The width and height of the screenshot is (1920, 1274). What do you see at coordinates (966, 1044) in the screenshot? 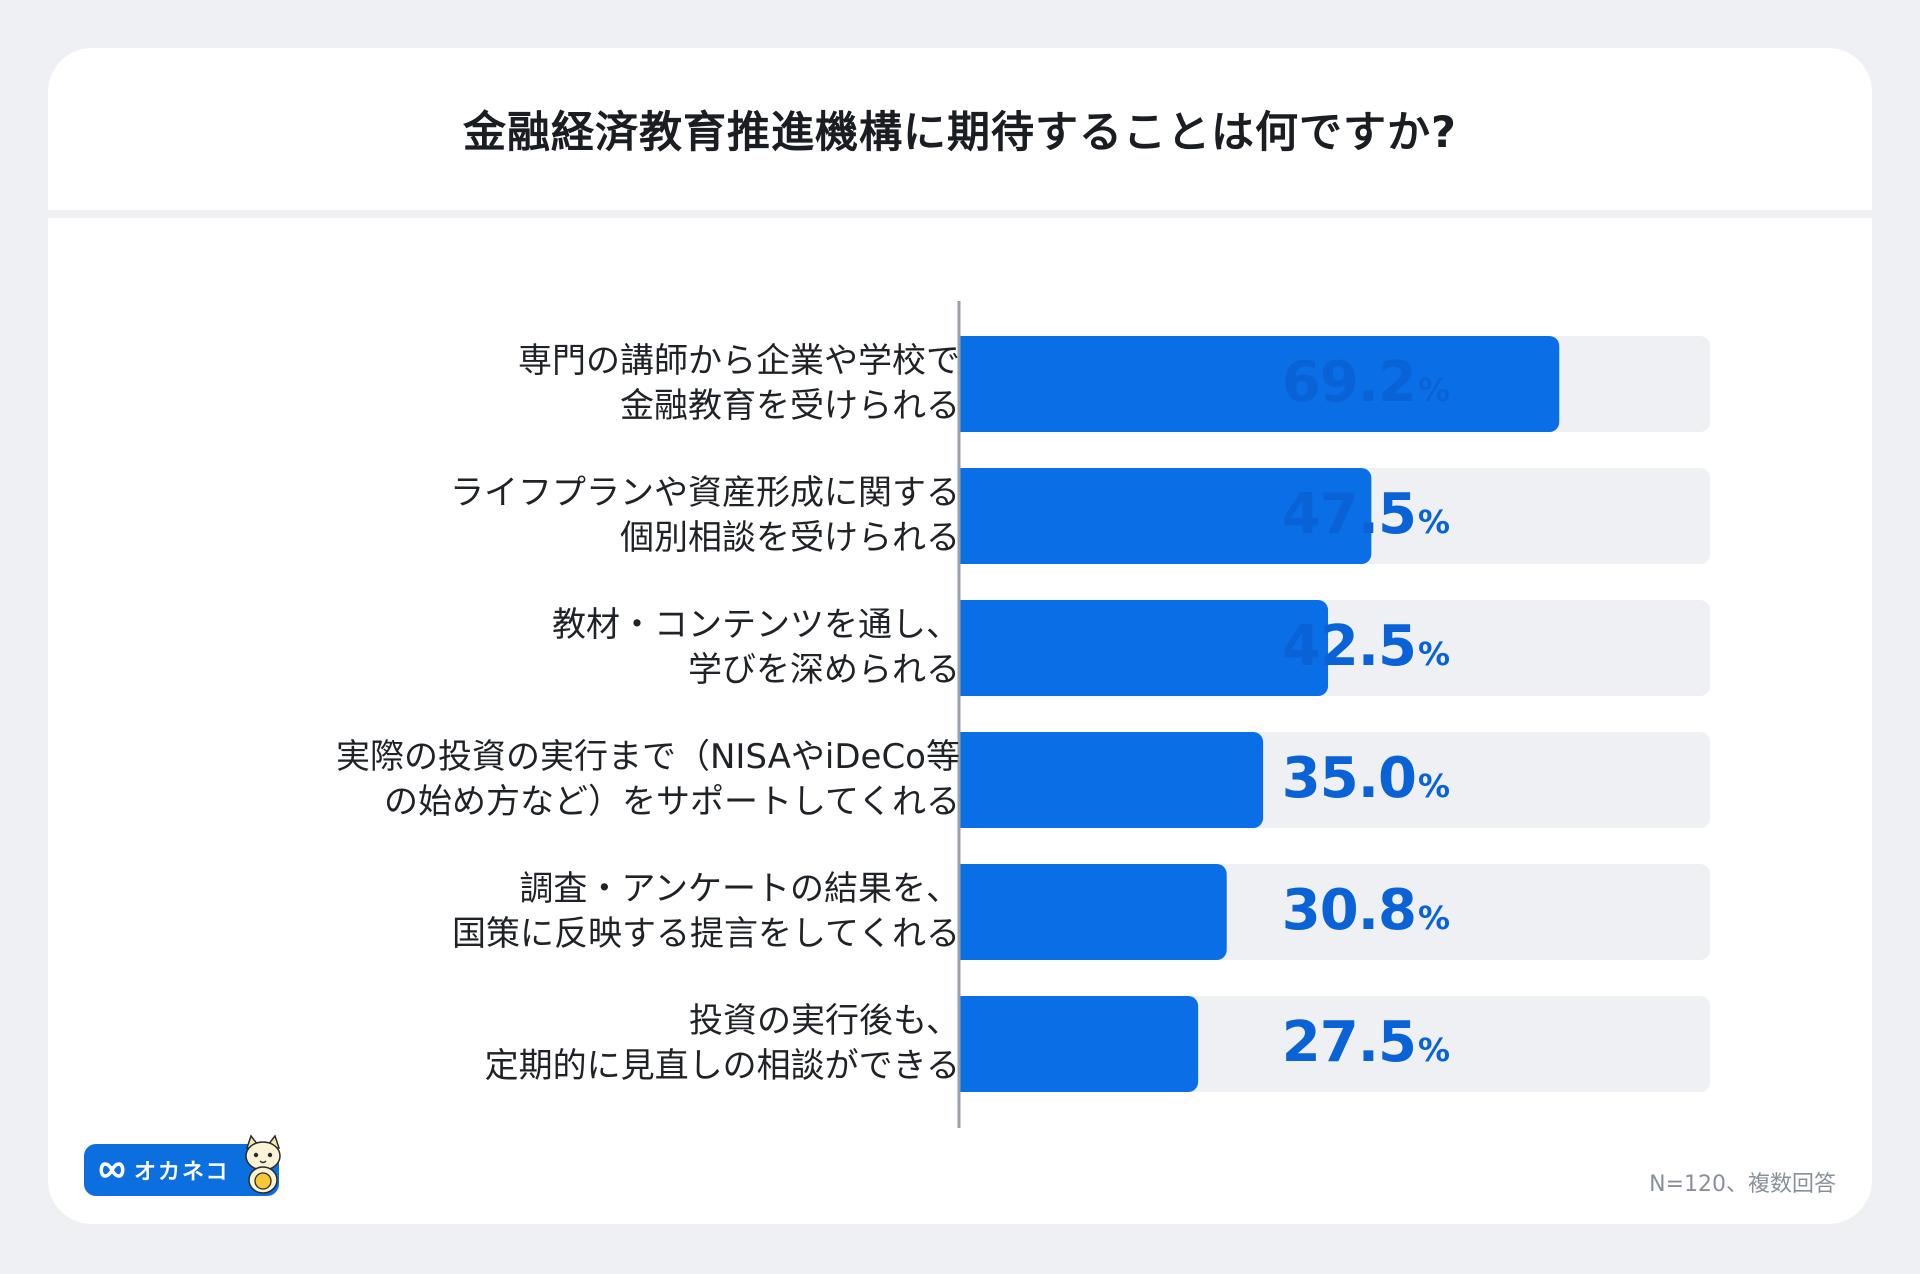
I see `bar-6-edge` at bounding box center [966, 1044].